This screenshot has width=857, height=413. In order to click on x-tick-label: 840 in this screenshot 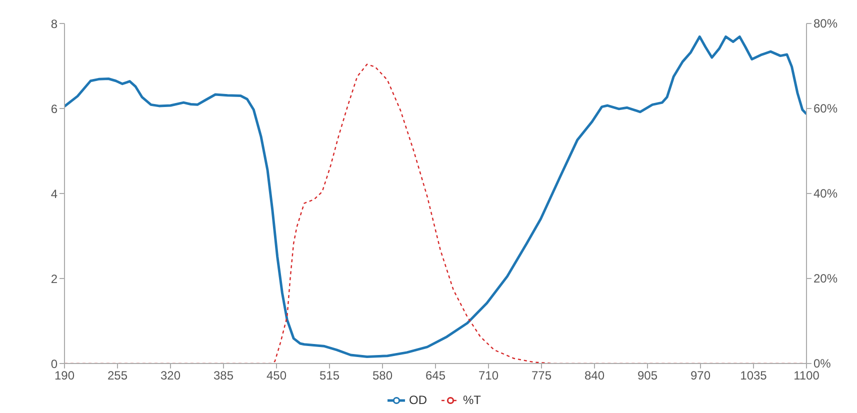, I will do `click(594, 375)`.